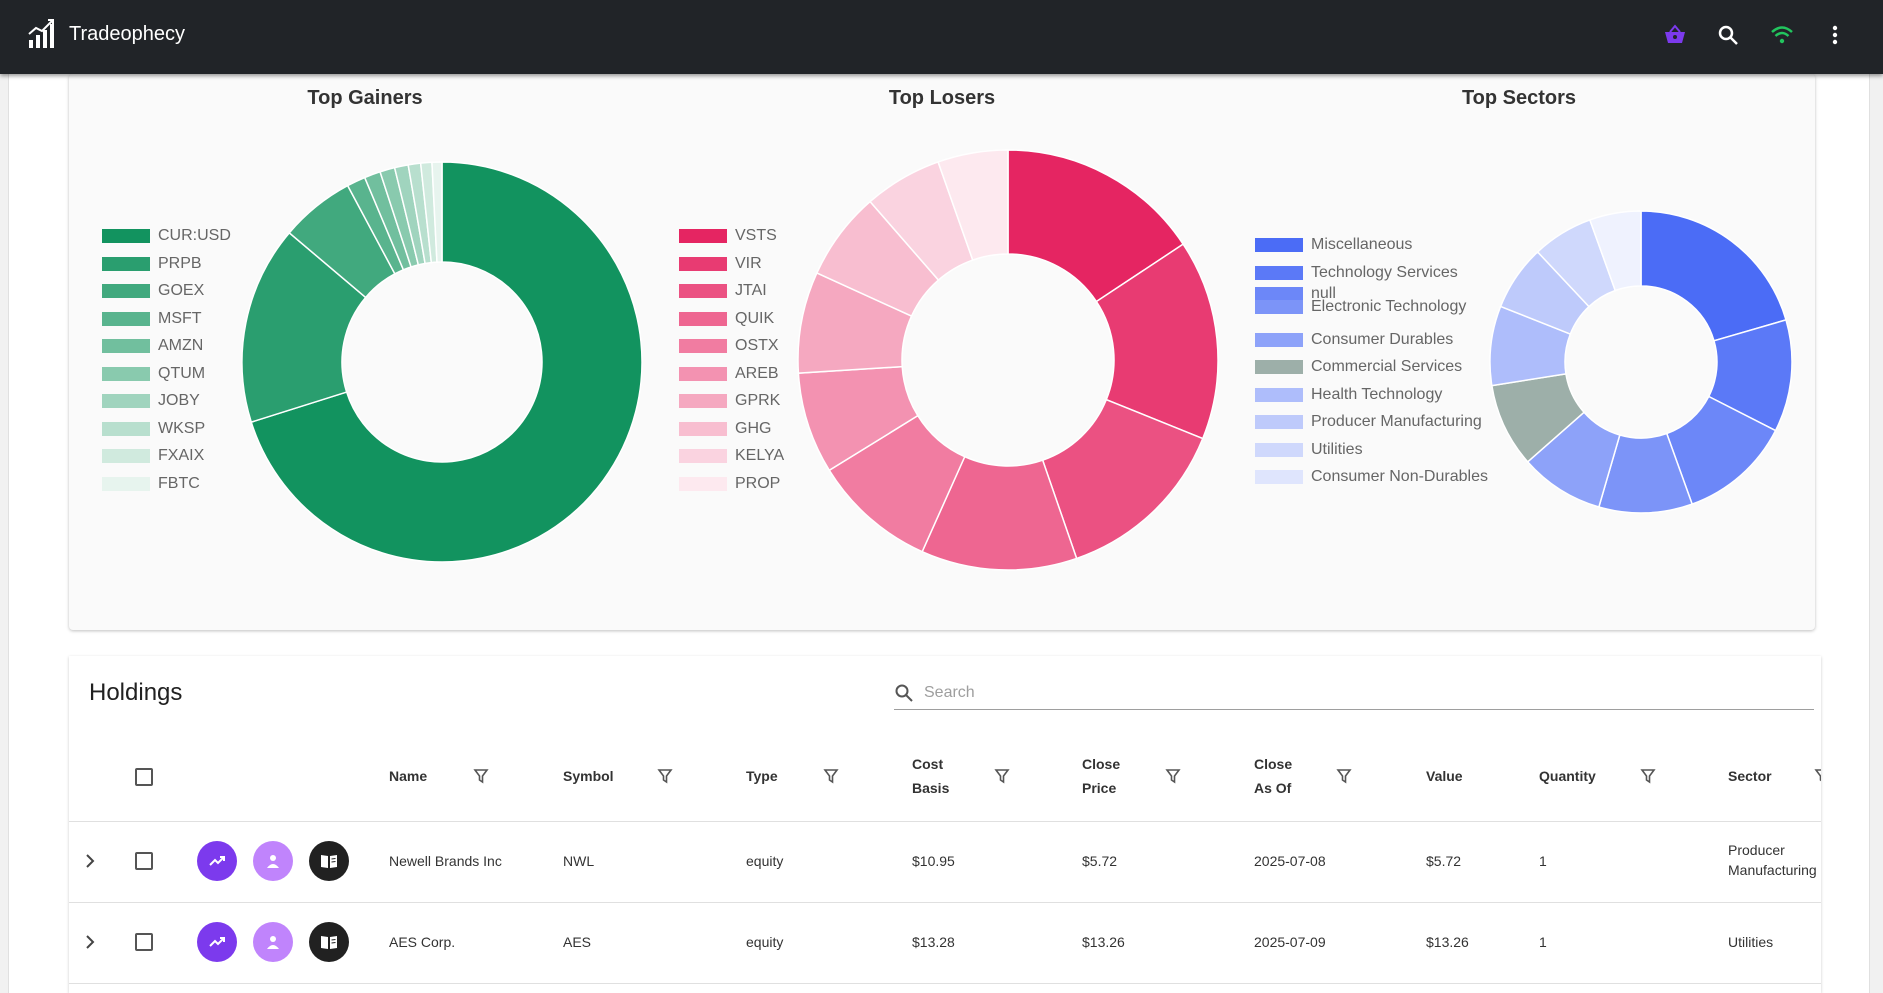  Describe the element at coordinates (166, 236) in the screenshot. I see `gainers-legend-item: CUR:USD` at that location.